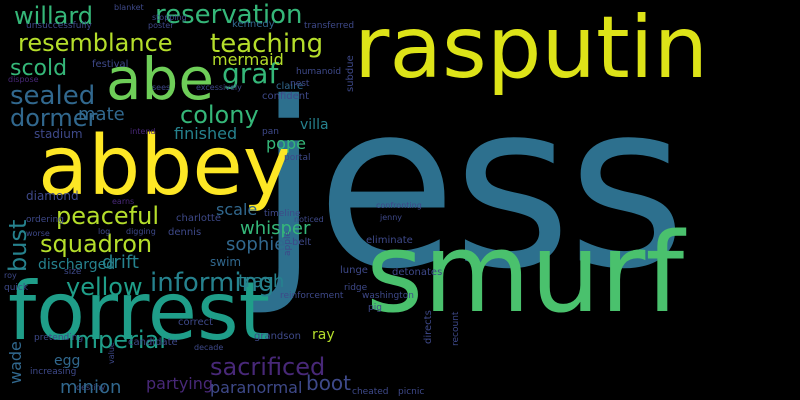 The height and width of the screenshot is (400, 800). What do you see at coordinates (323, 335) in the screenshot?
I see `word-ray: ray` at bounding box center [323, 335].